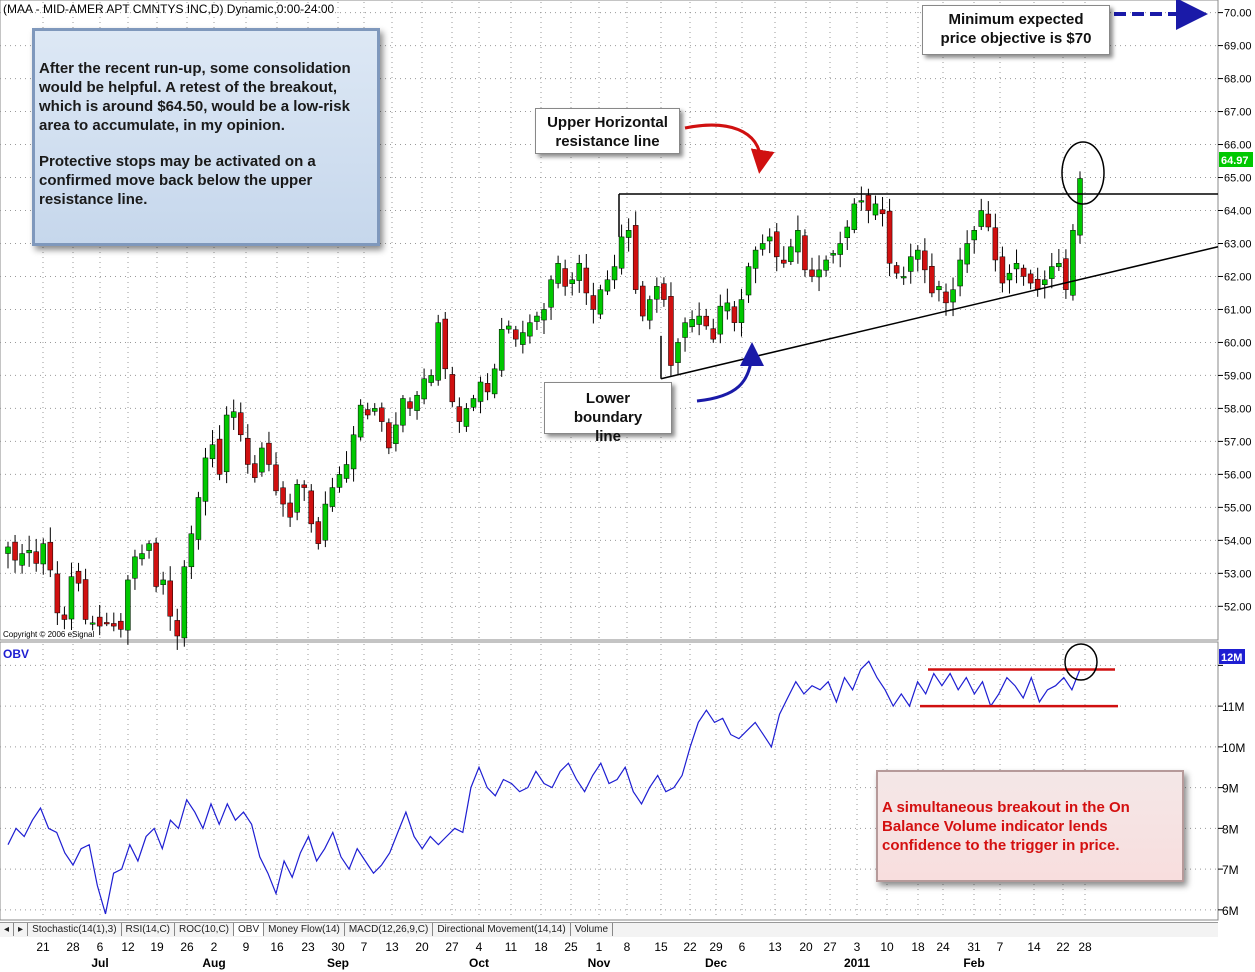 The image size is (1255, 972). What do you see at coordinates (592, 929) in the screenshot?
I see `indicator-tab: Volume` at bounding box center [592, 929].